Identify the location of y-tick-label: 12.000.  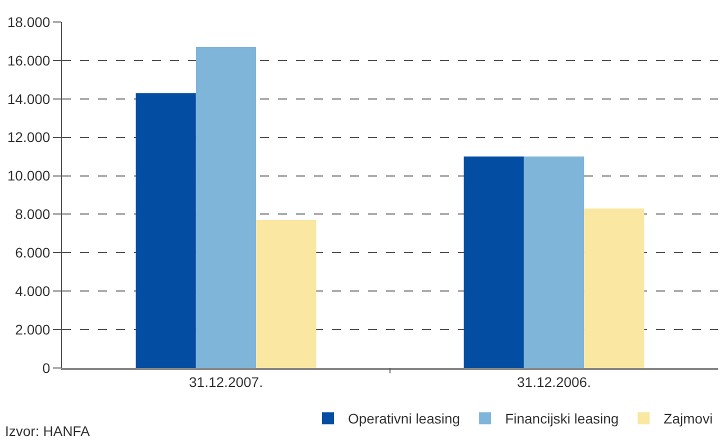
(28, 137).